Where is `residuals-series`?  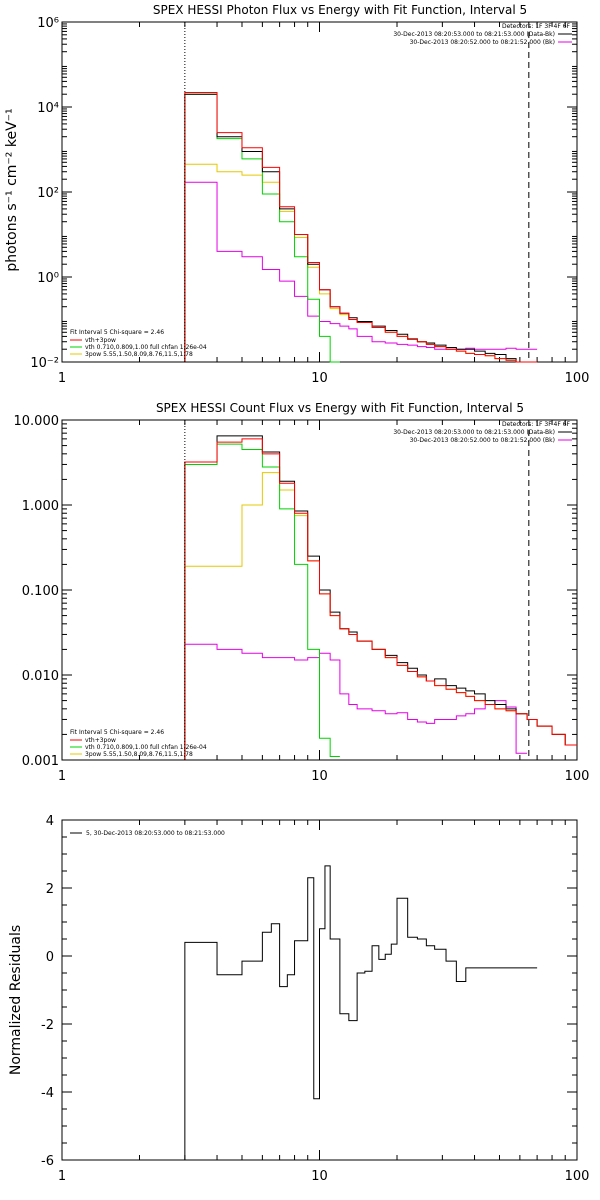
residuals-series is located at coordinates (361, 1012).